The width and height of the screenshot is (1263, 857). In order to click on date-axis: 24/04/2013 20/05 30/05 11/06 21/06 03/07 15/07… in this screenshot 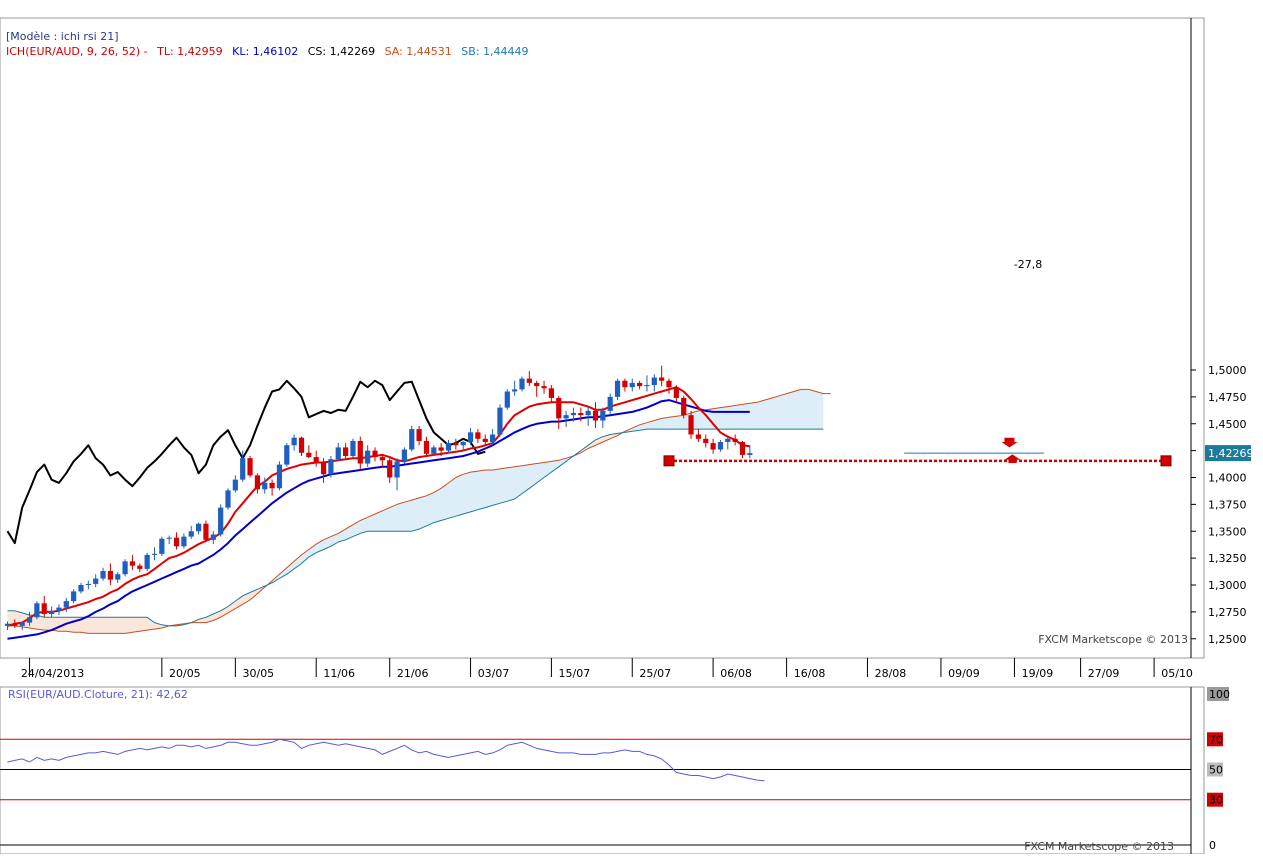, I will do `click(607, 669)`.